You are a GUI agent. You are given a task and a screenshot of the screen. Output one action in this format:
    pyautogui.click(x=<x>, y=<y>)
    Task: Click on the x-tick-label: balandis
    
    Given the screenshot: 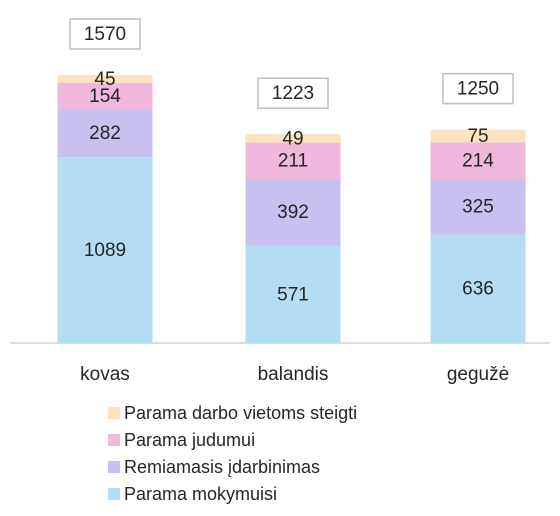 What is the action you would take?
    pyautogui.click(x=293, y=374)
    